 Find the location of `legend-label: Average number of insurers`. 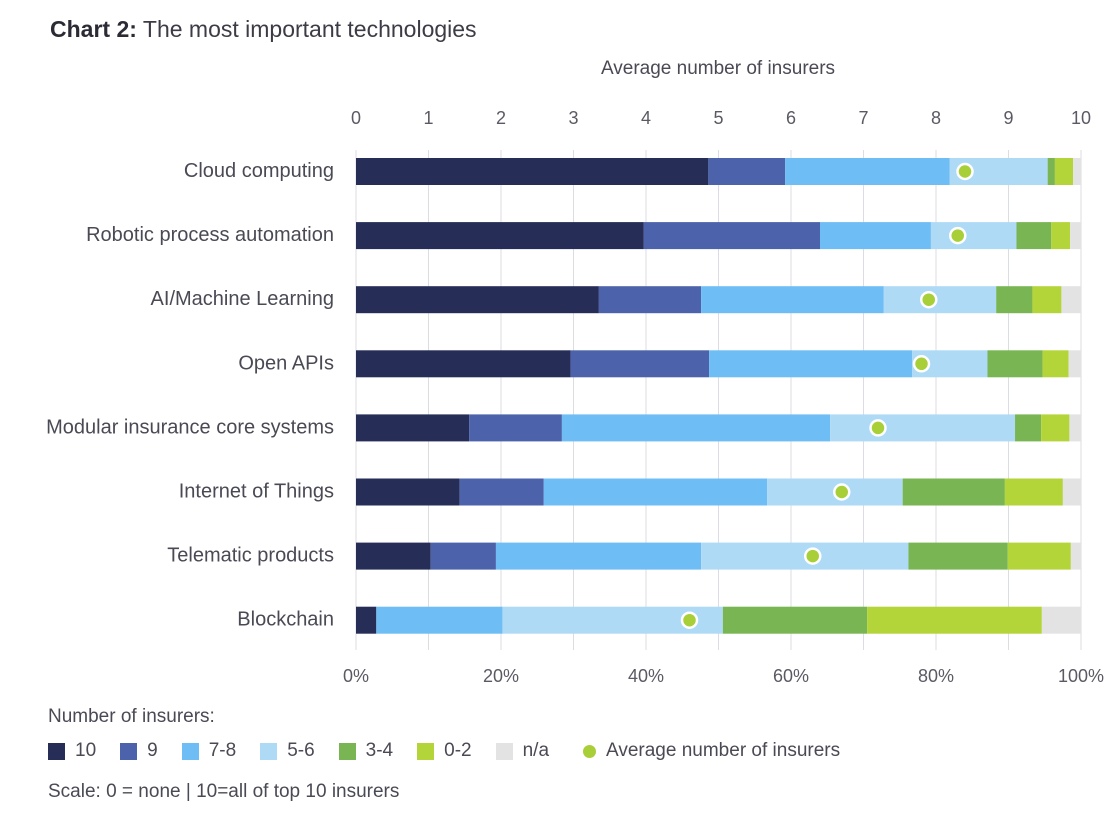

legend-label: Average number of insurers is located at coordinates (723, 750).